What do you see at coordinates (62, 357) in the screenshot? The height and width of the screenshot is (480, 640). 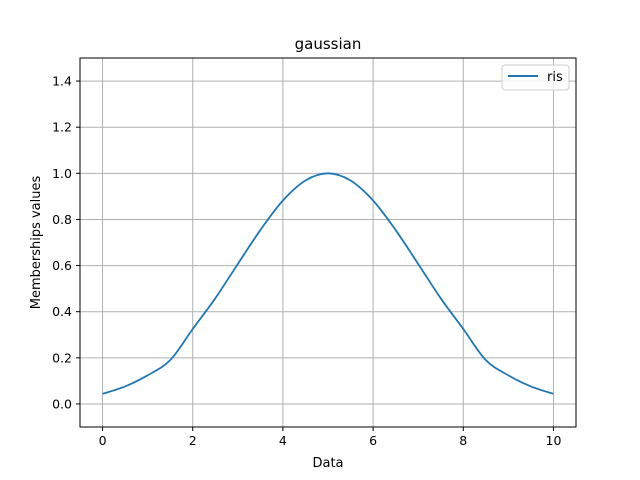 I see `y-tick-label: 0.2` at bounding box center [62, 357].